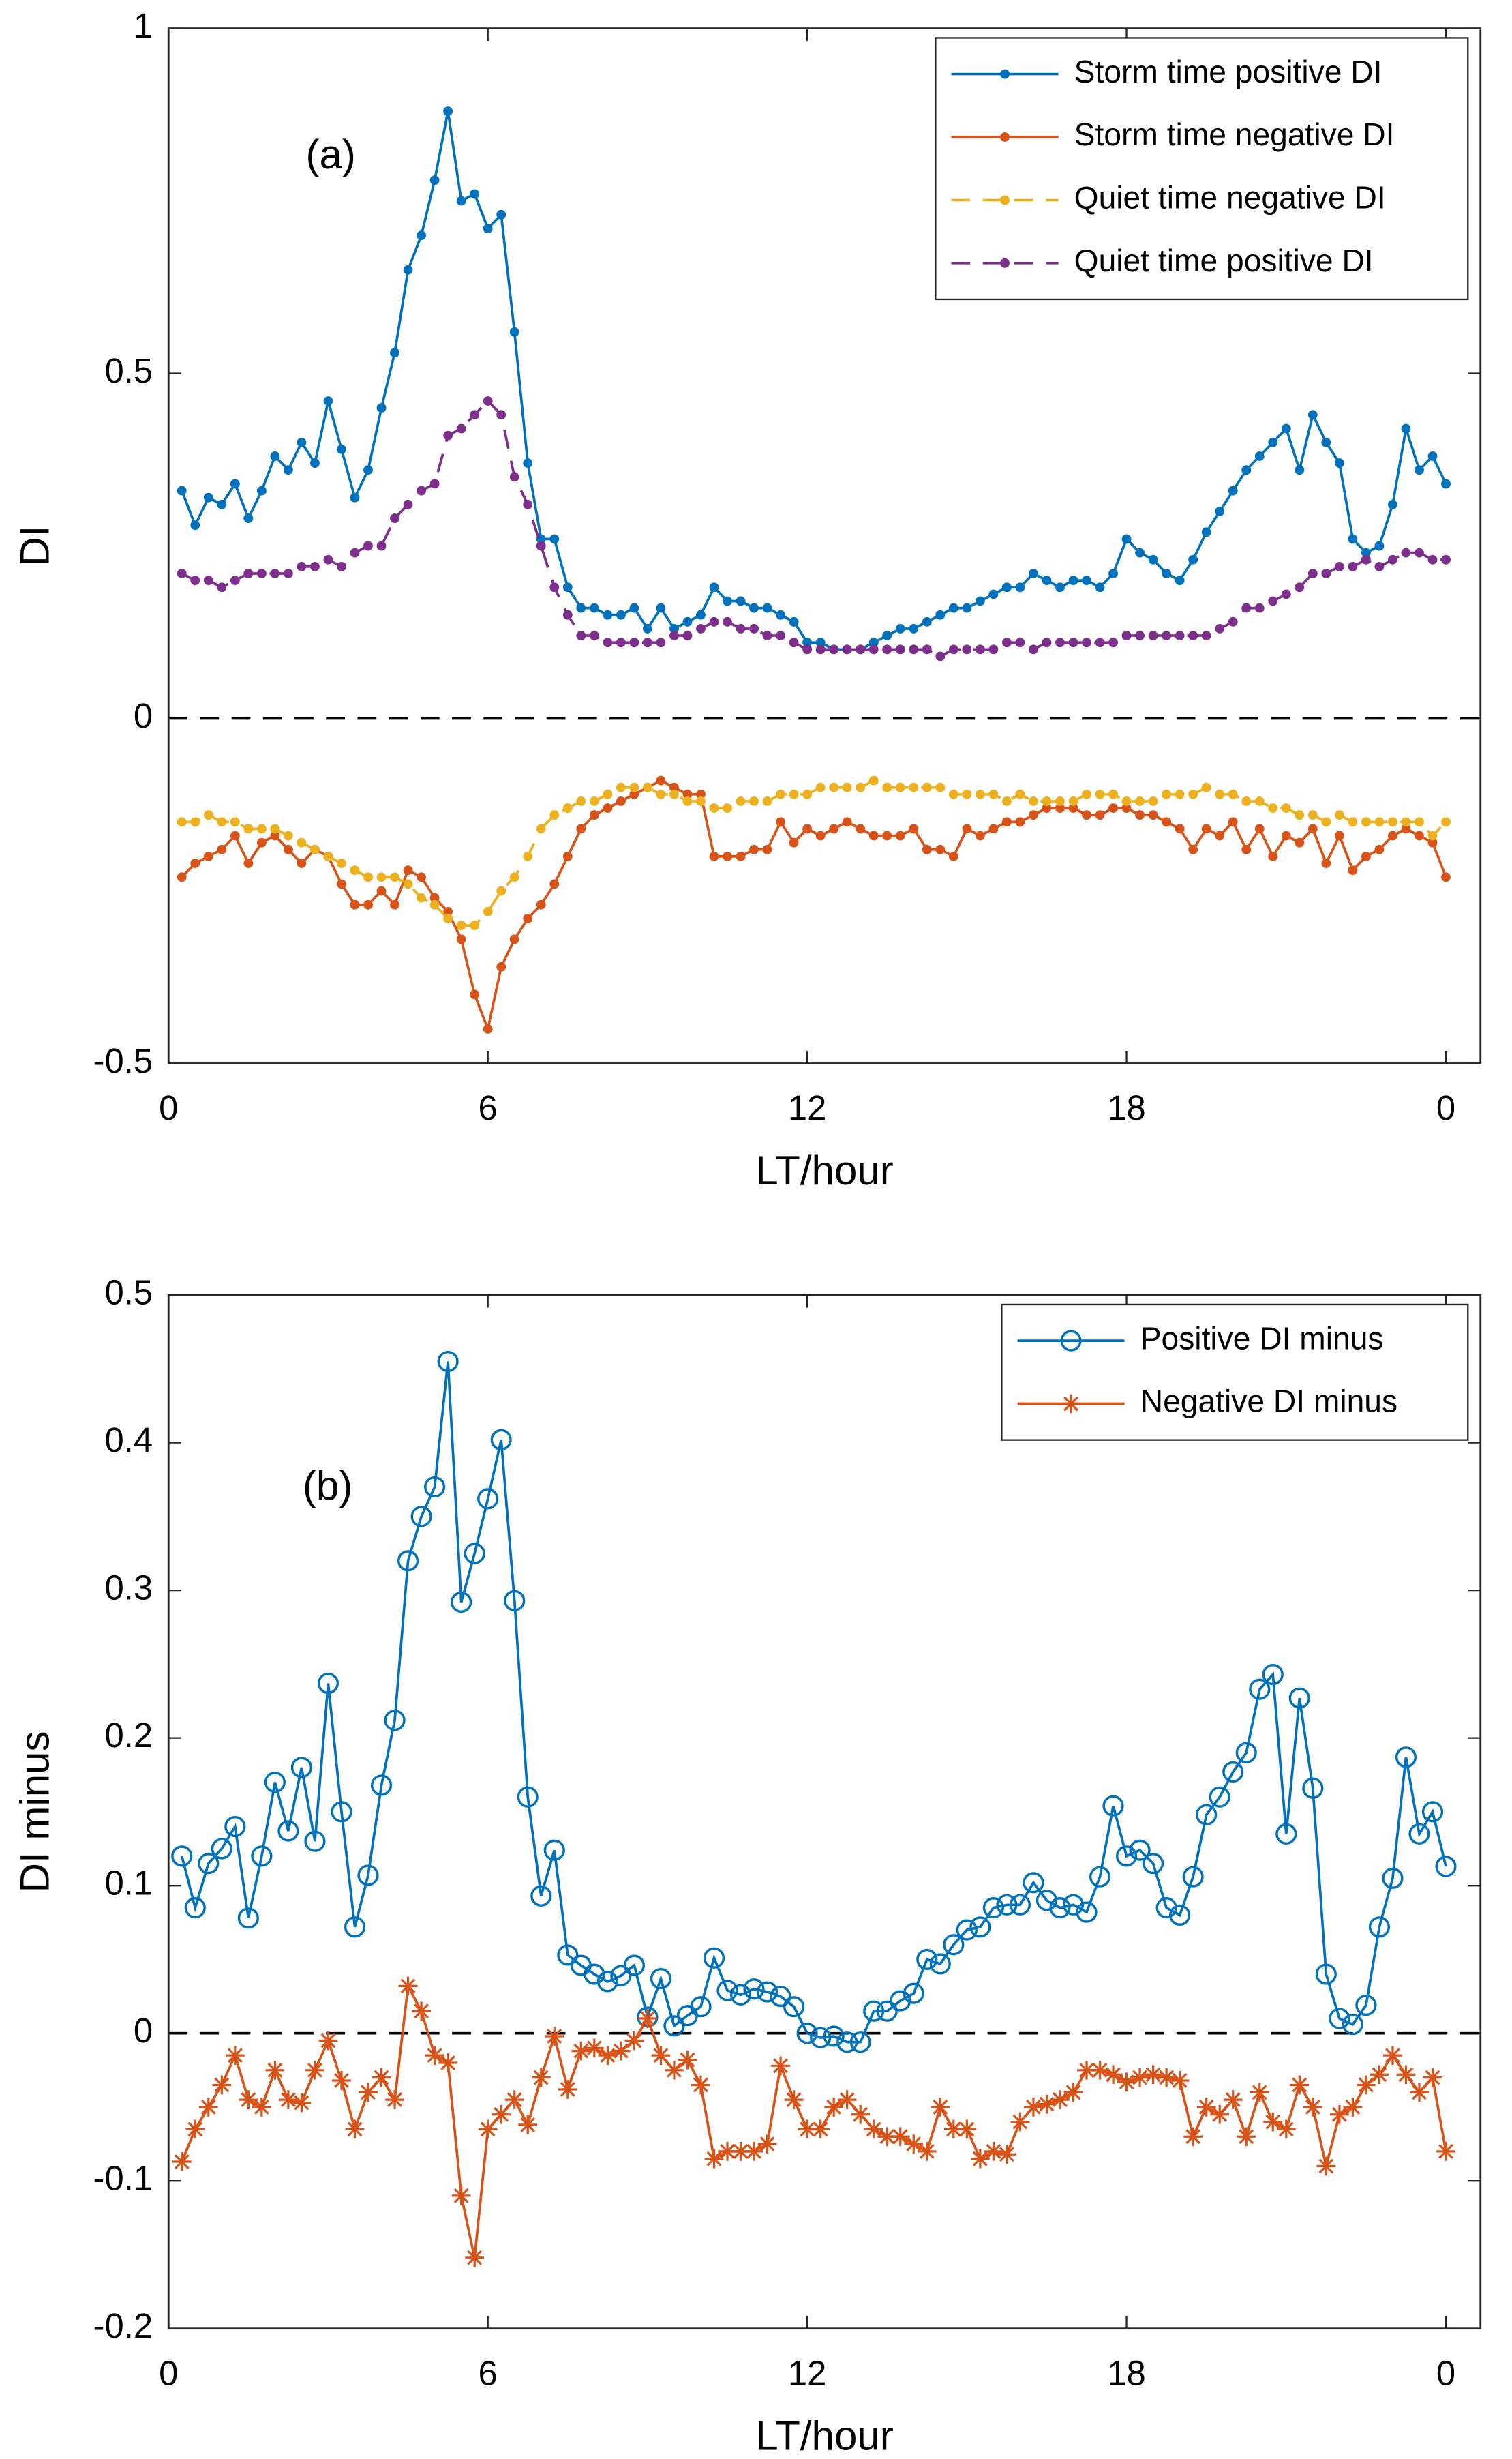 This screenshot has width=1512, height=2459. What do you see at coordinates (129, 370) in the screenshot?
I see `y-tick-label: 0.5` at bounding box center [129, 370].